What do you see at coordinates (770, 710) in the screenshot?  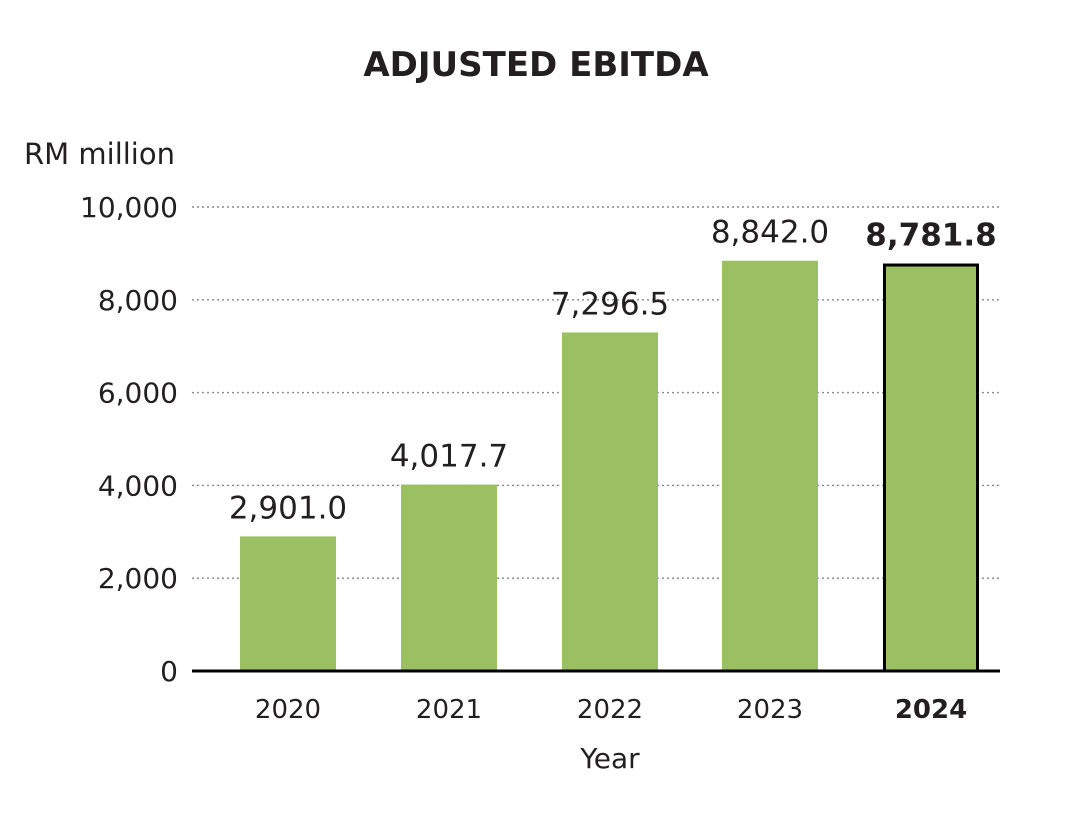 I see `x-tick-label: 2023` at bounding box center [770, 710].